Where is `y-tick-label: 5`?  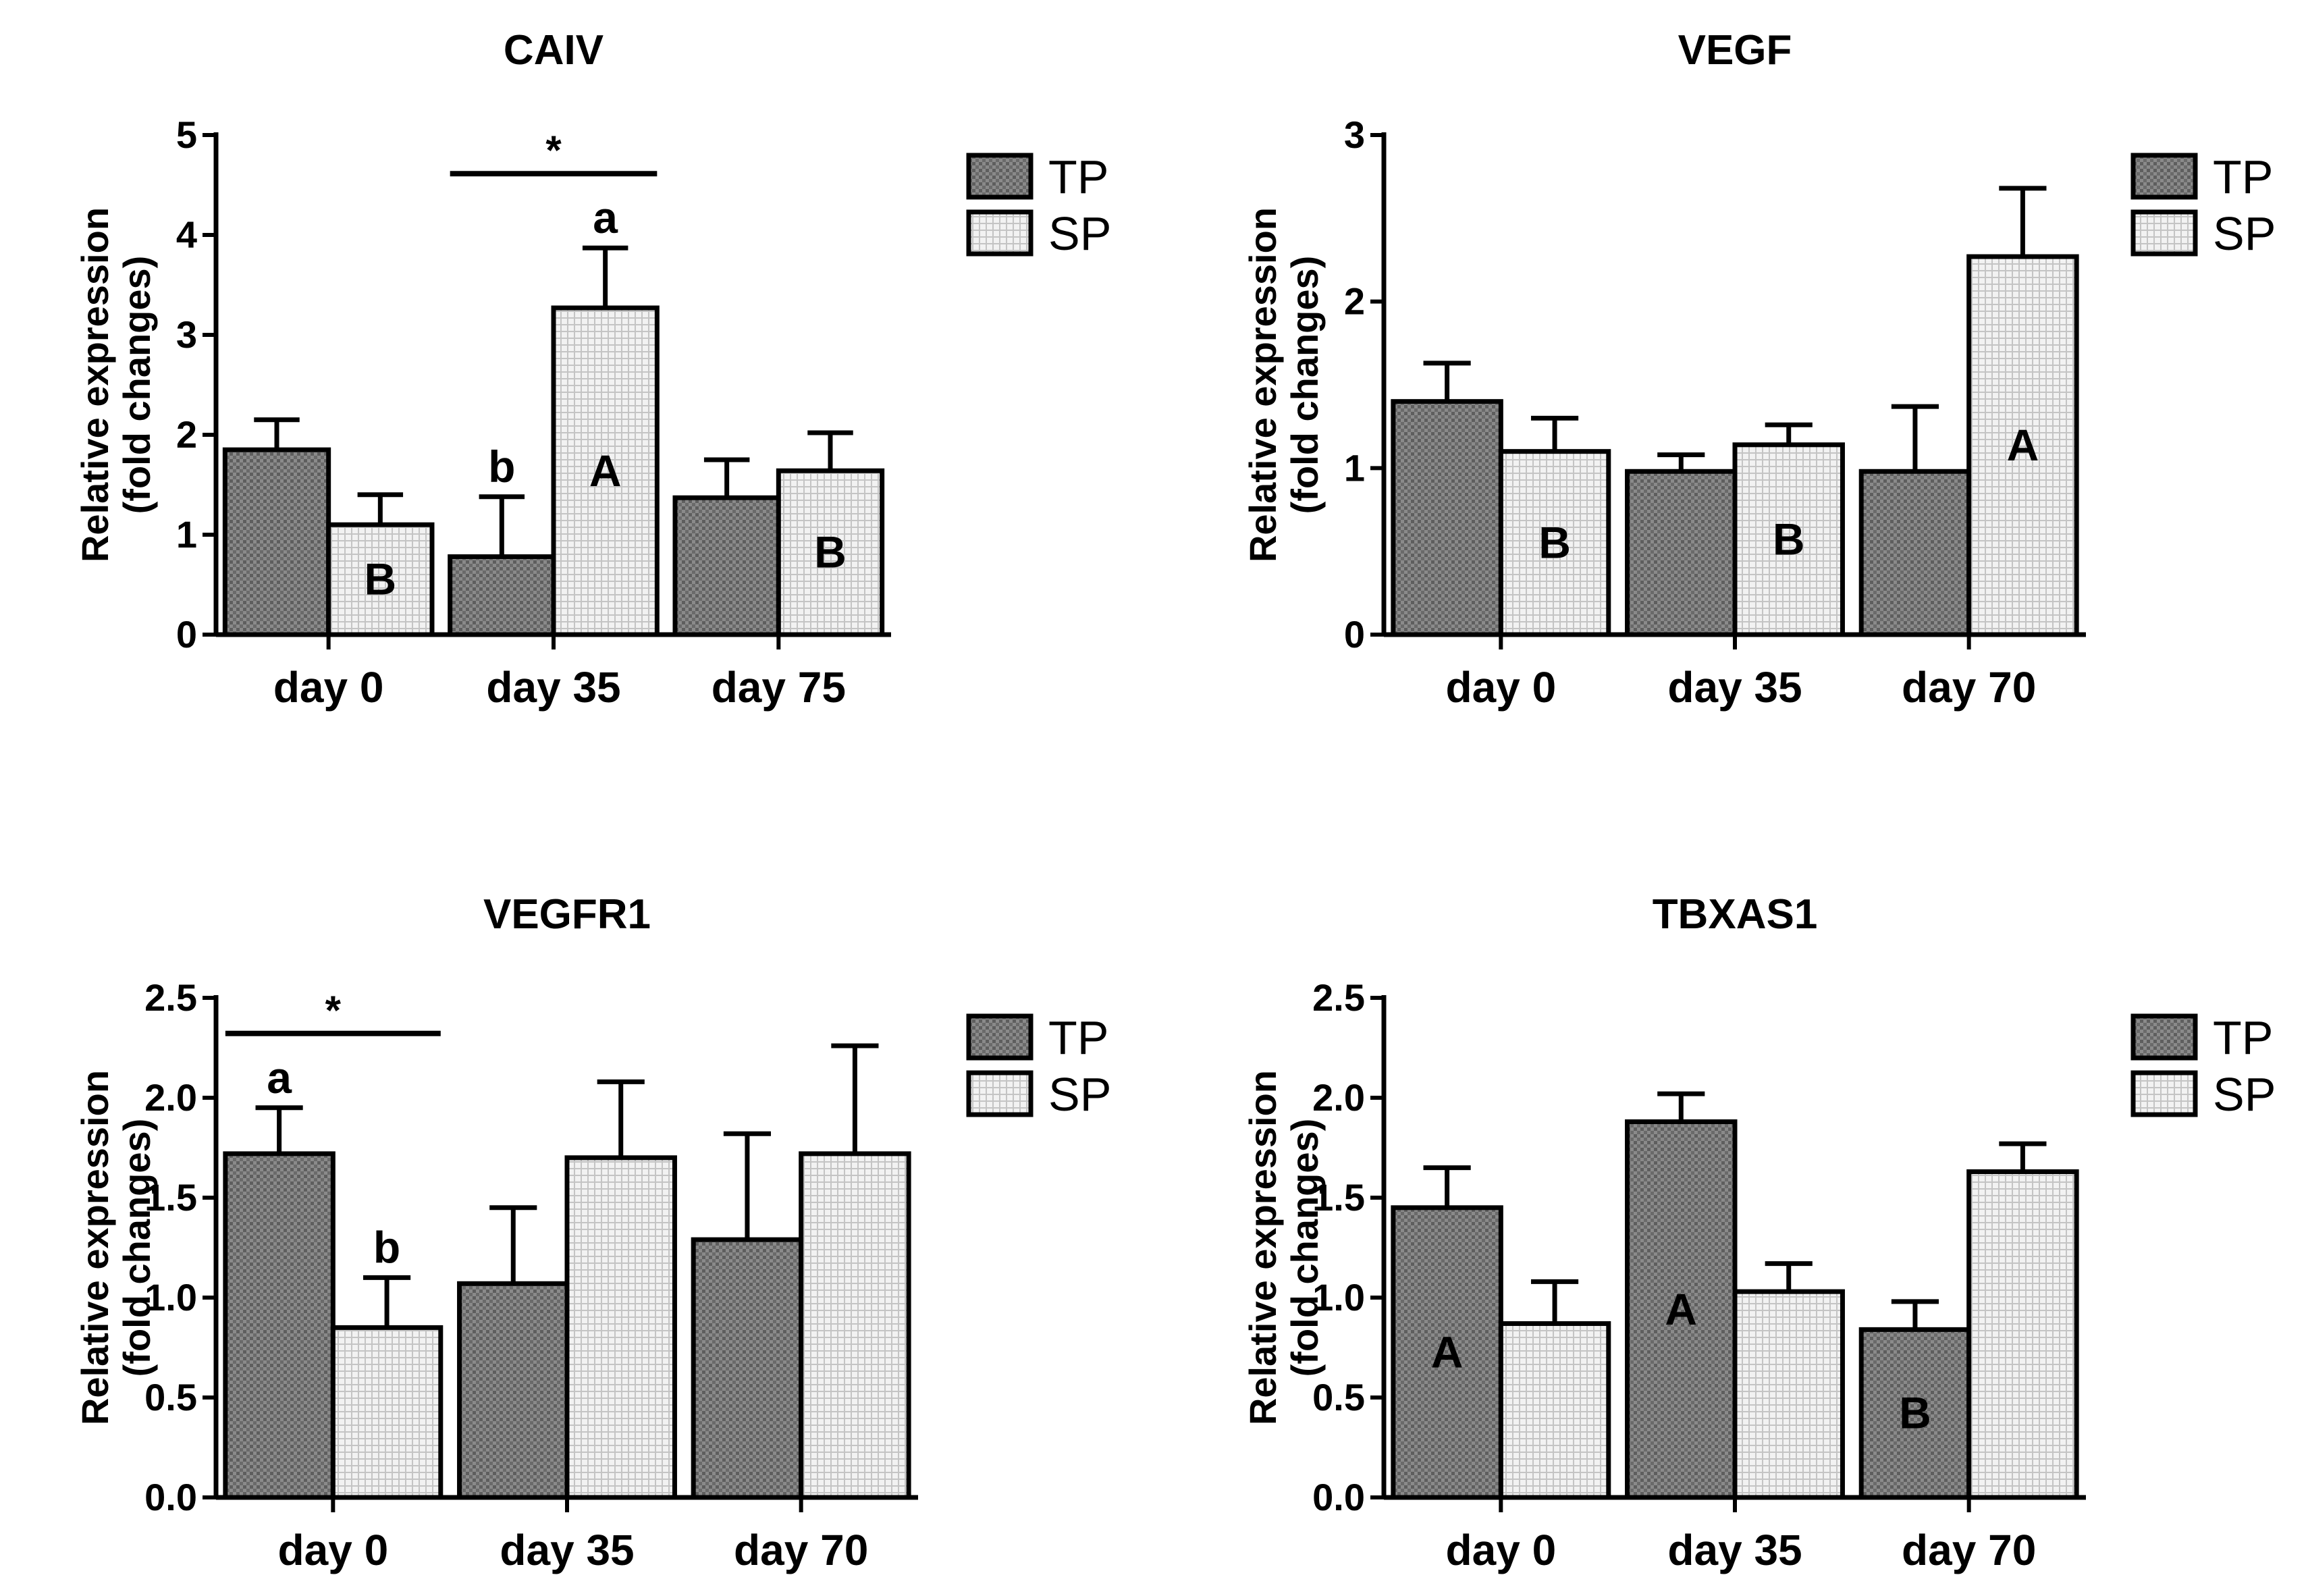 y-tick-label: 5 is located at coordinates (186, 134).